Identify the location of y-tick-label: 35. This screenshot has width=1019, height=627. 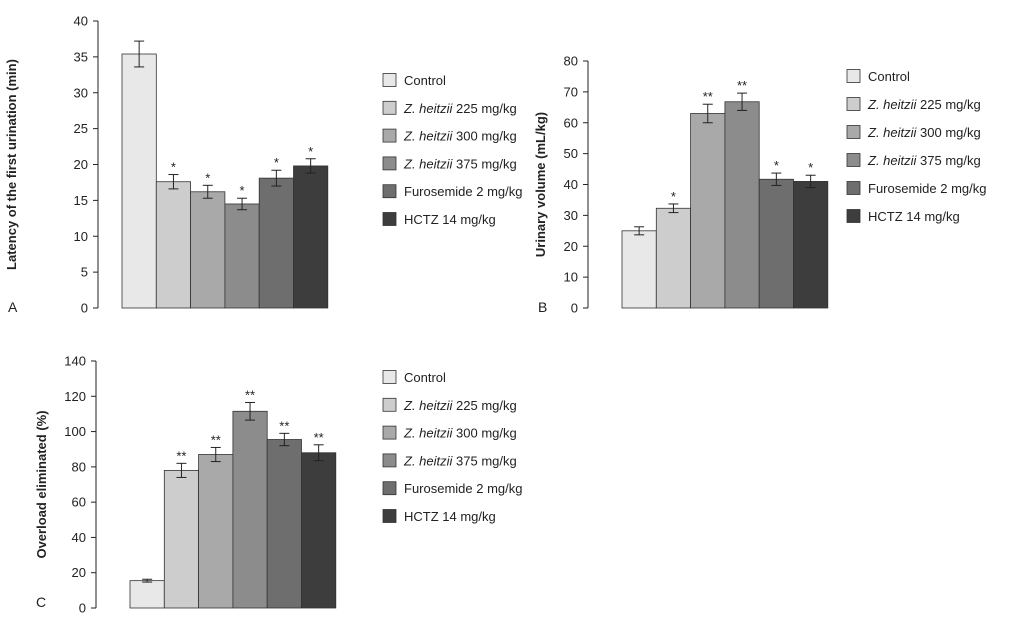
(81, 56).